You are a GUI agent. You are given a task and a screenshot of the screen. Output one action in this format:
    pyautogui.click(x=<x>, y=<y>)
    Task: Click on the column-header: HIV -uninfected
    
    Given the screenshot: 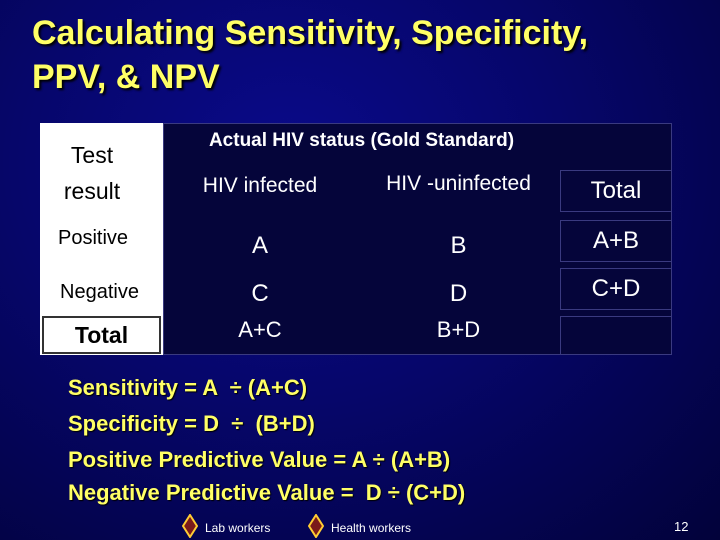 What is the action you would take?
    pyautogui.click(x=458, y=183)
    